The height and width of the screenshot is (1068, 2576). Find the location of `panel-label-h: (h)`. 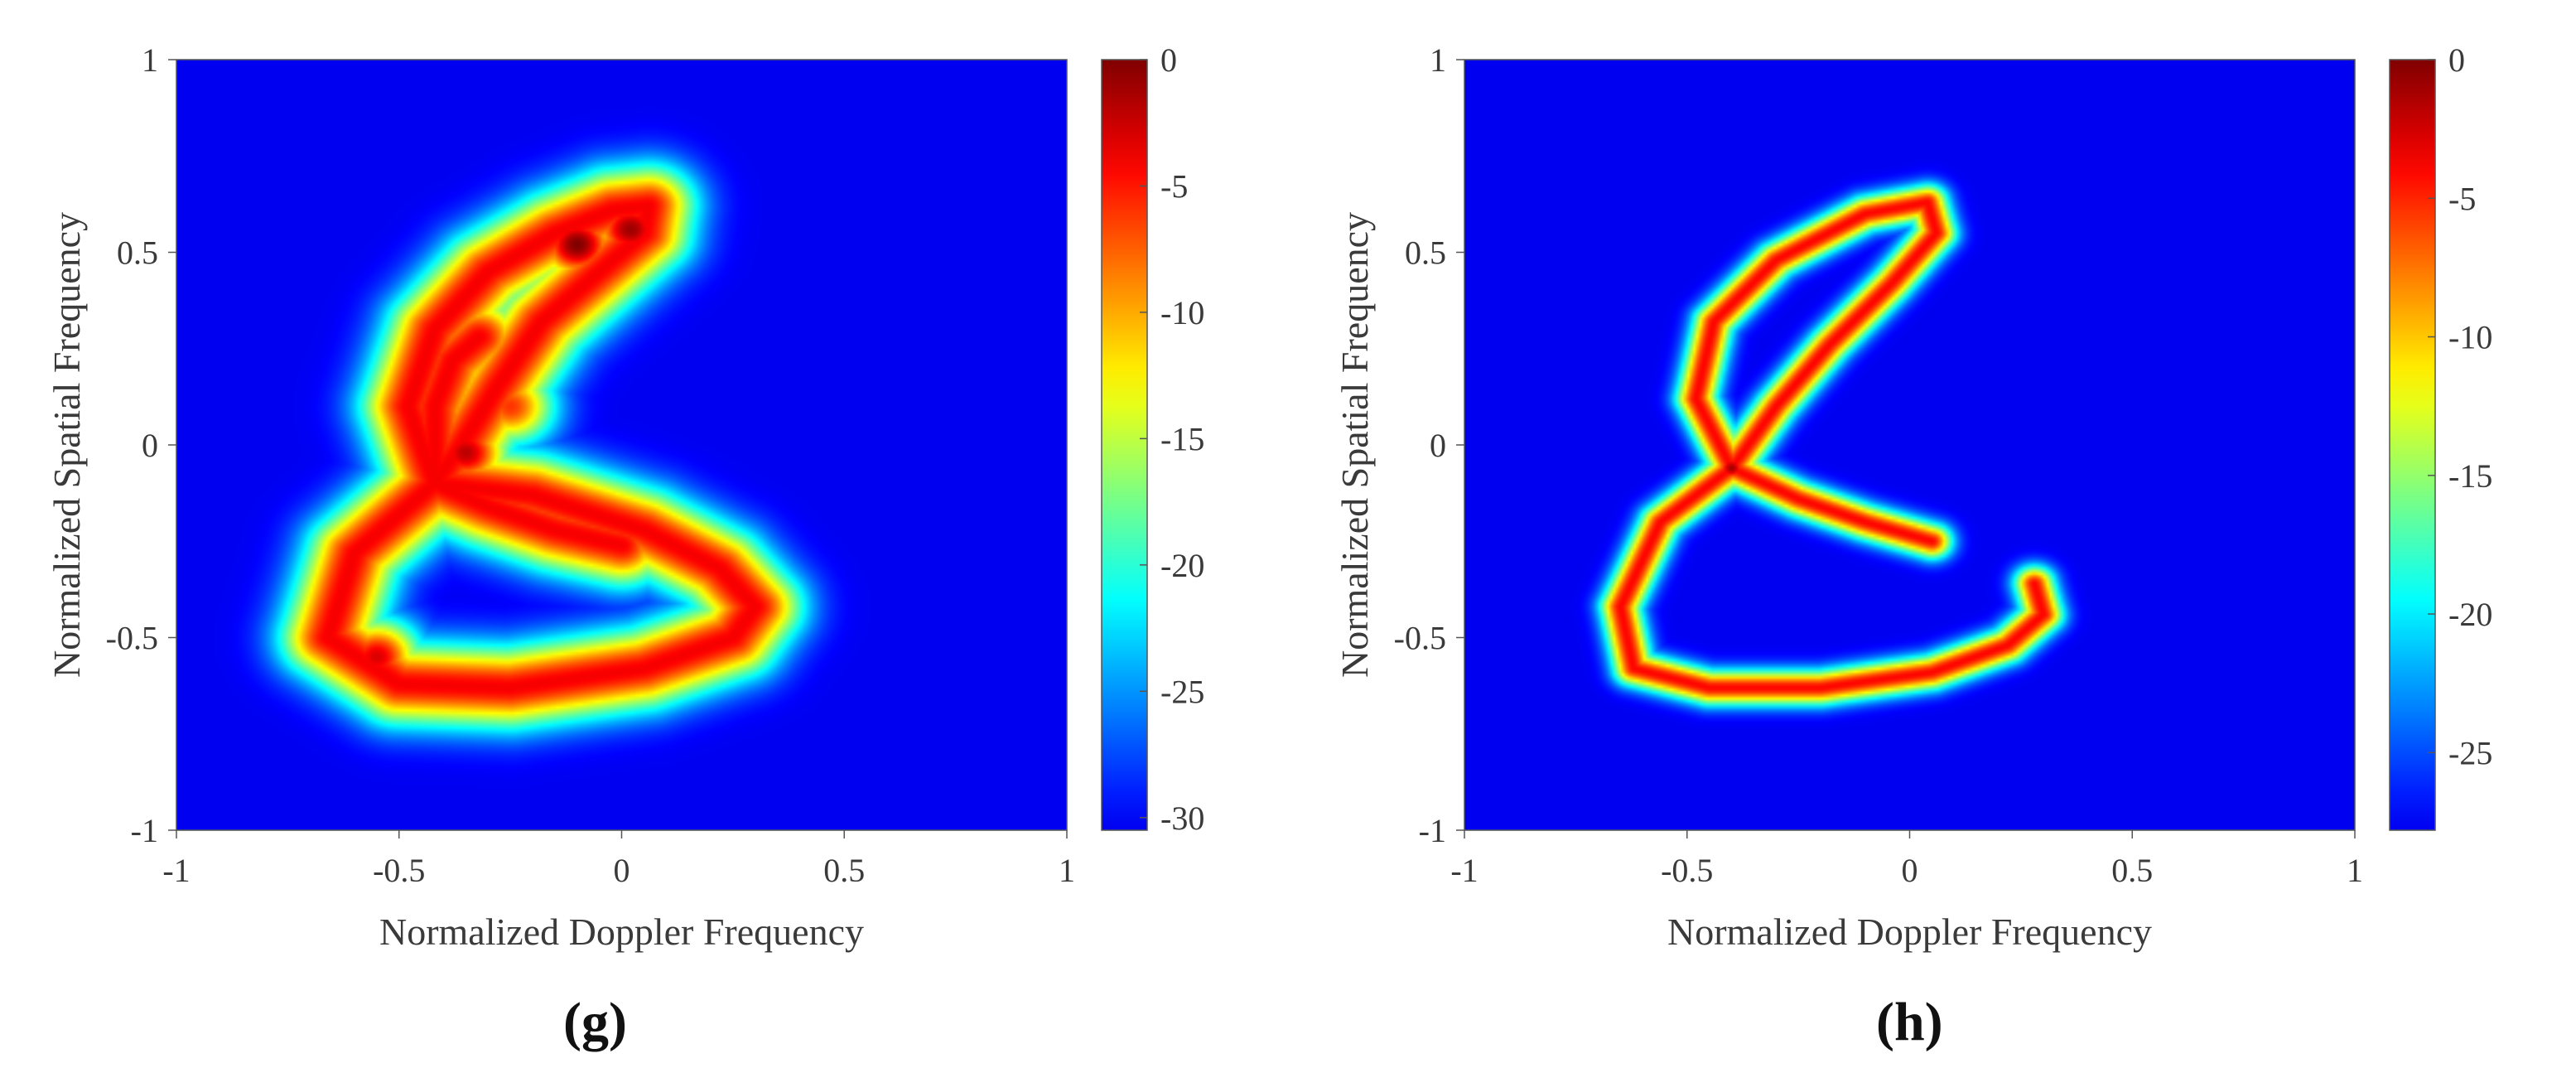

panel-label-h: (h) is located at coordinates (1909, 1022).